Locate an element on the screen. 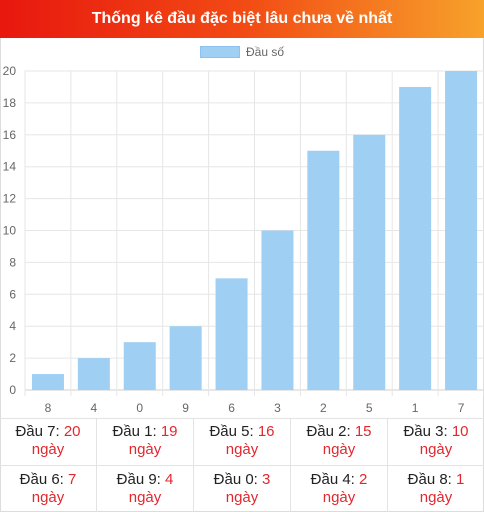 The width and height of the screenshot is (484, 512). stat-cell: Đầu 5: 16 ngày is located at coordinates (242, 440).